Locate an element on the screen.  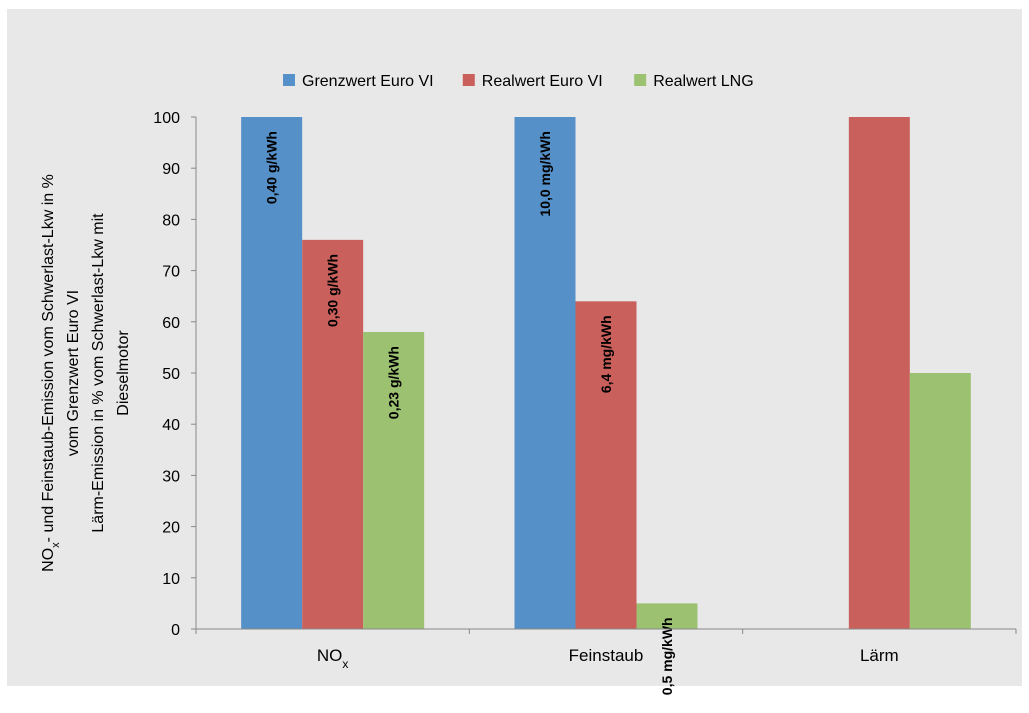
x-tick-label: Lärm is located at coordinates (879, 655).